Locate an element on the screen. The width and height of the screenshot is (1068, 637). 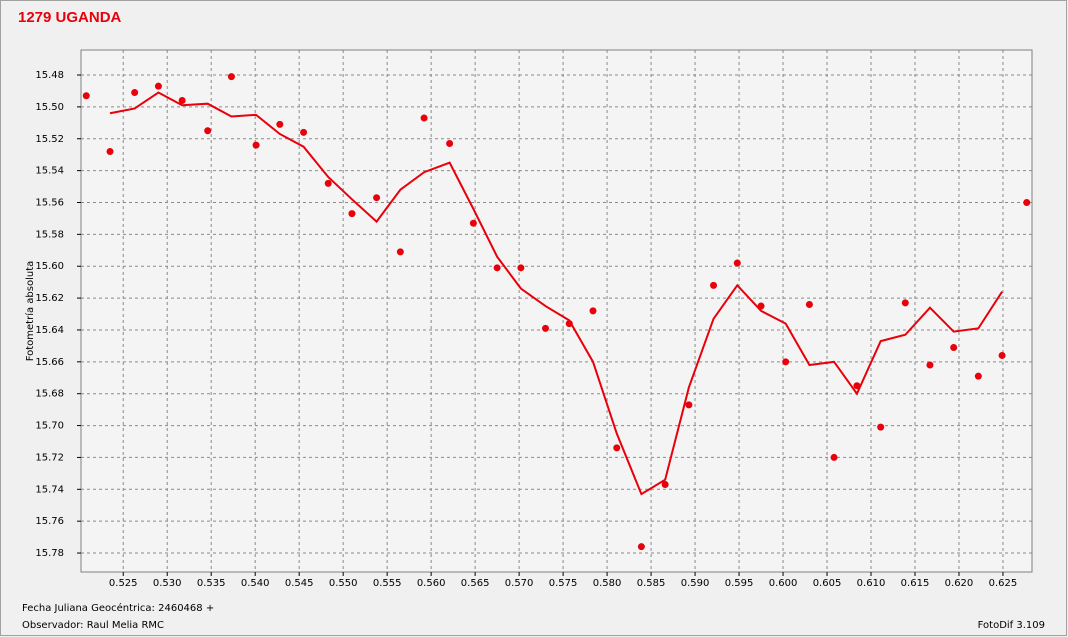
y-tick-label: 15.70 is located at coordinates (49, 426).